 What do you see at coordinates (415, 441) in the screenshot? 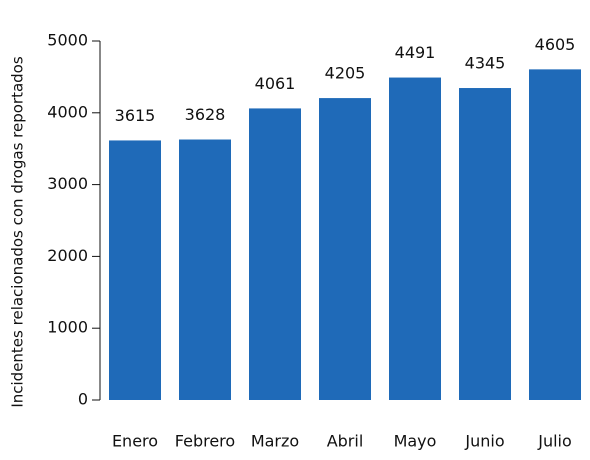
I see `x-tick-label: Mayo` at bounding box center [415, 441].